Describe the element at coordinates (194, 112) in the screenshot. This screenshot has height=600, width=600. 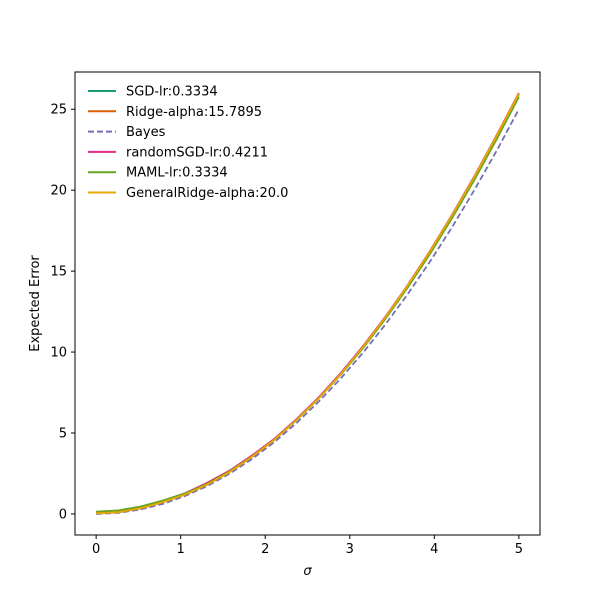
I see `legend-label-1: Ridge-alpha:15.7895` at that location.